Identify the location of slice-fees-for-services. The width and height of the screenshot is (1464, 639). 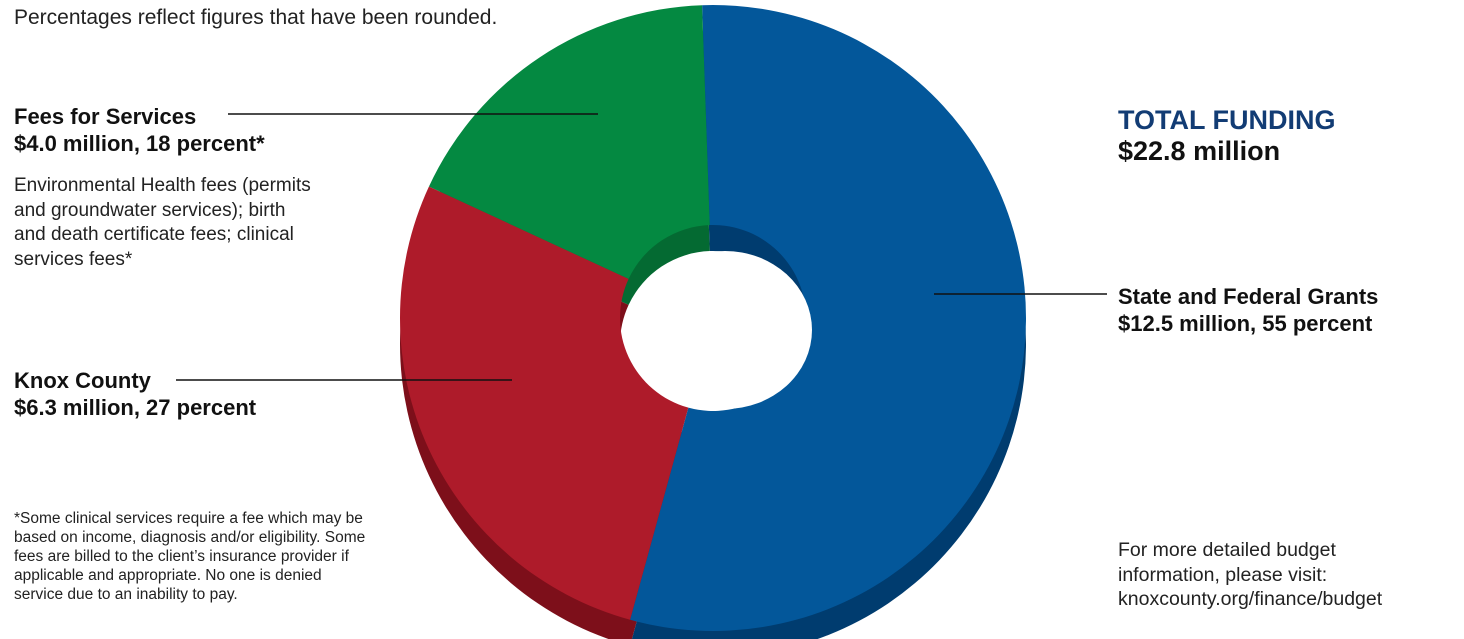
(569, 142).